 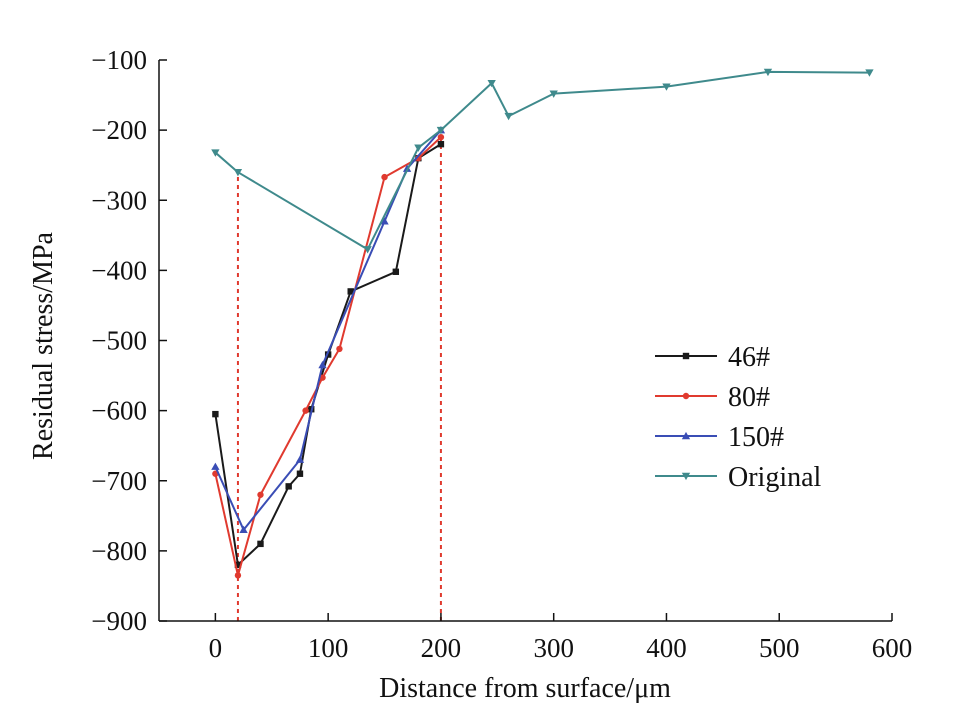 I want to click on reference-lines, so click(x=339, y=375).